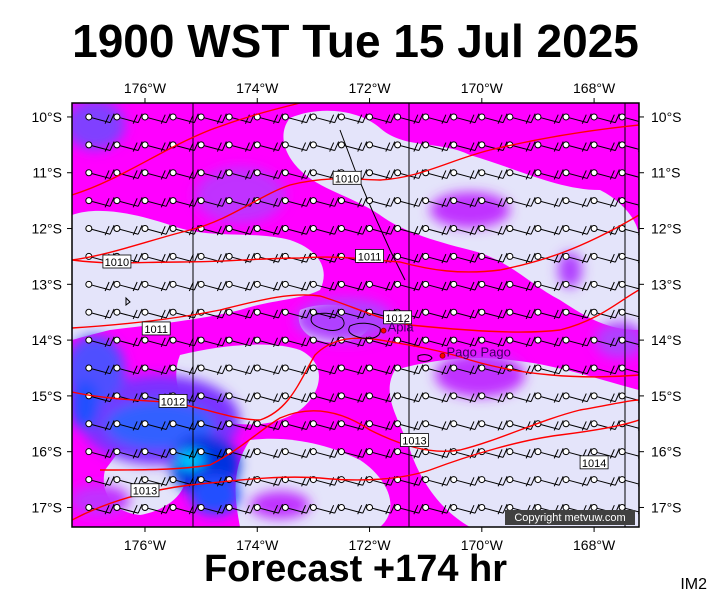  I want to click on copyright-text: Copyright metvuw.com, so click(569, 518).